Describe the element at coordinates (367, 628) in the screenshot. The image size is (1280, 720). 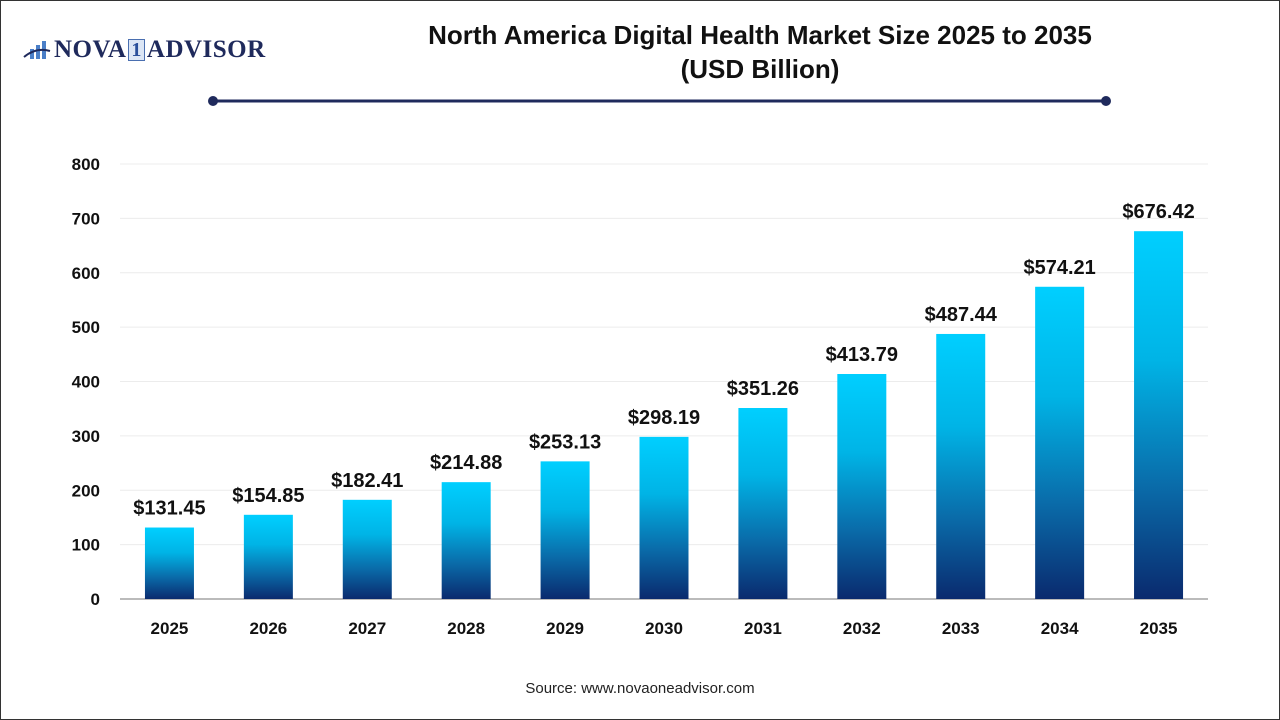
I see `x-tick-label: 2027` at that location.